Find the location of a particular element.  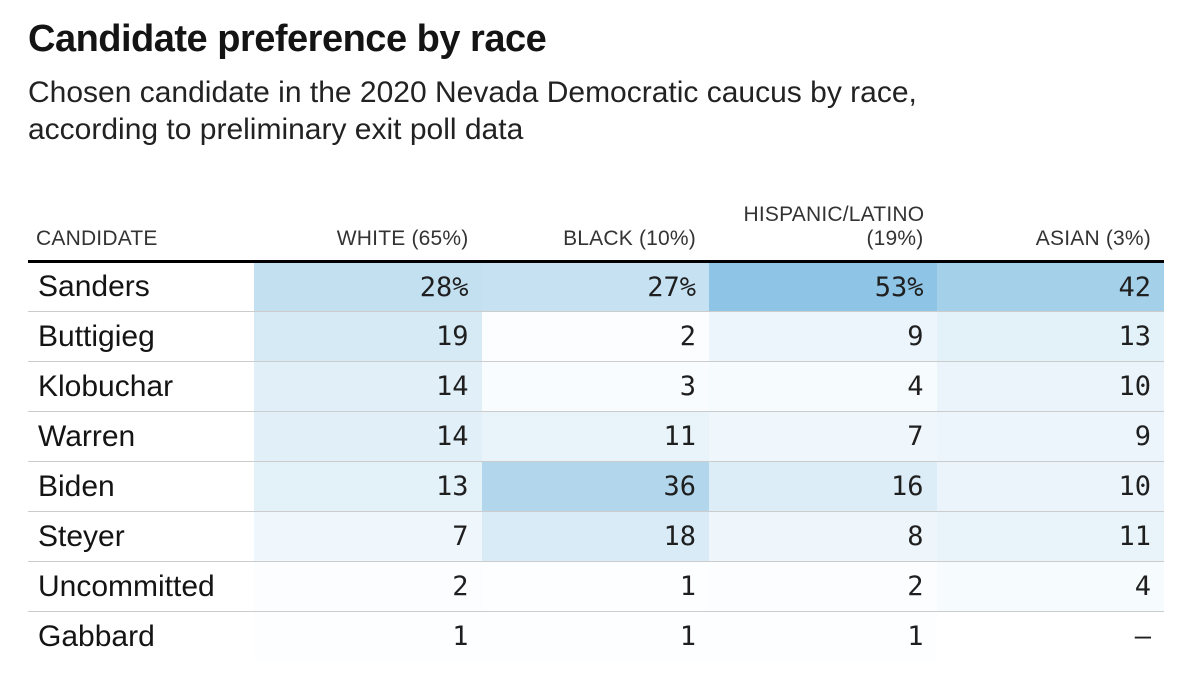

table-row-steyer: Steyer 7 18 8 11 is located at coordinates (596, 536).